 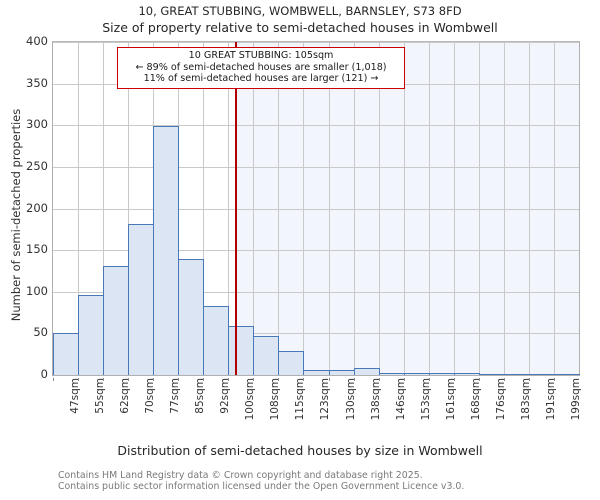 I want to click on x-axis-tick: 108sqm, so click(x=274, y=399).